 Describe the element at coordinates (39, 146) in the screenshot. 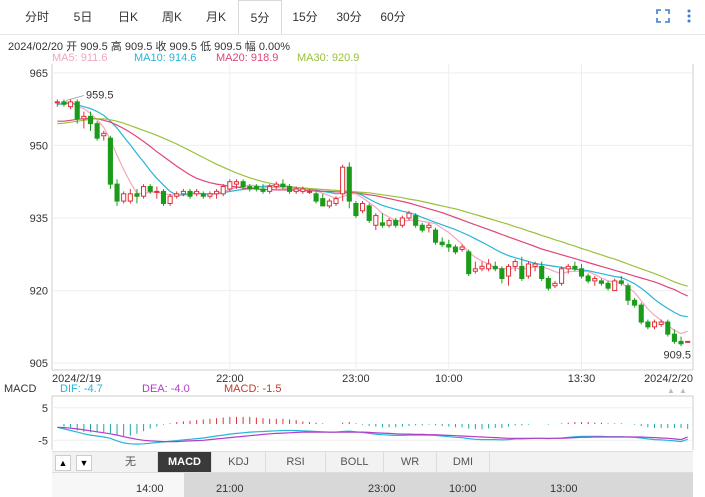

I see `y-tick-label: 950` at that location.